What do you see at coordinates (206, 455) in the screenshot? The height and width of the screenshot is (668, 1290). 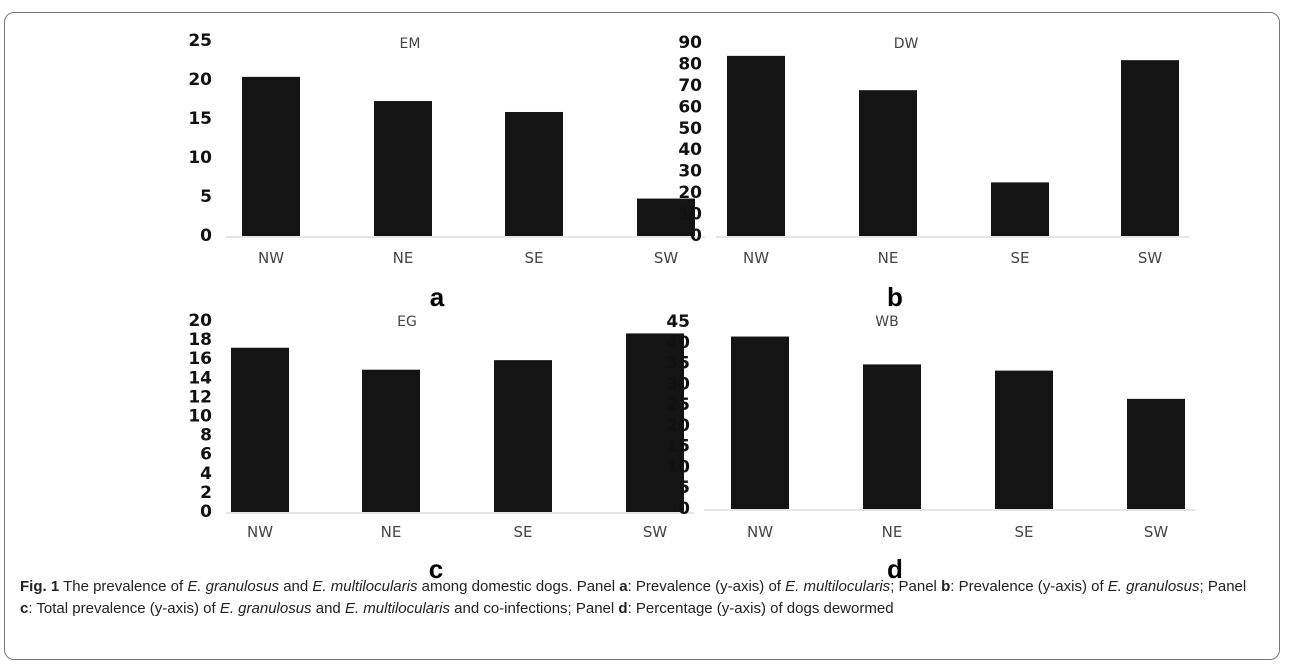 I see `y-tick-label: 6` at bounding box center [206, 455].